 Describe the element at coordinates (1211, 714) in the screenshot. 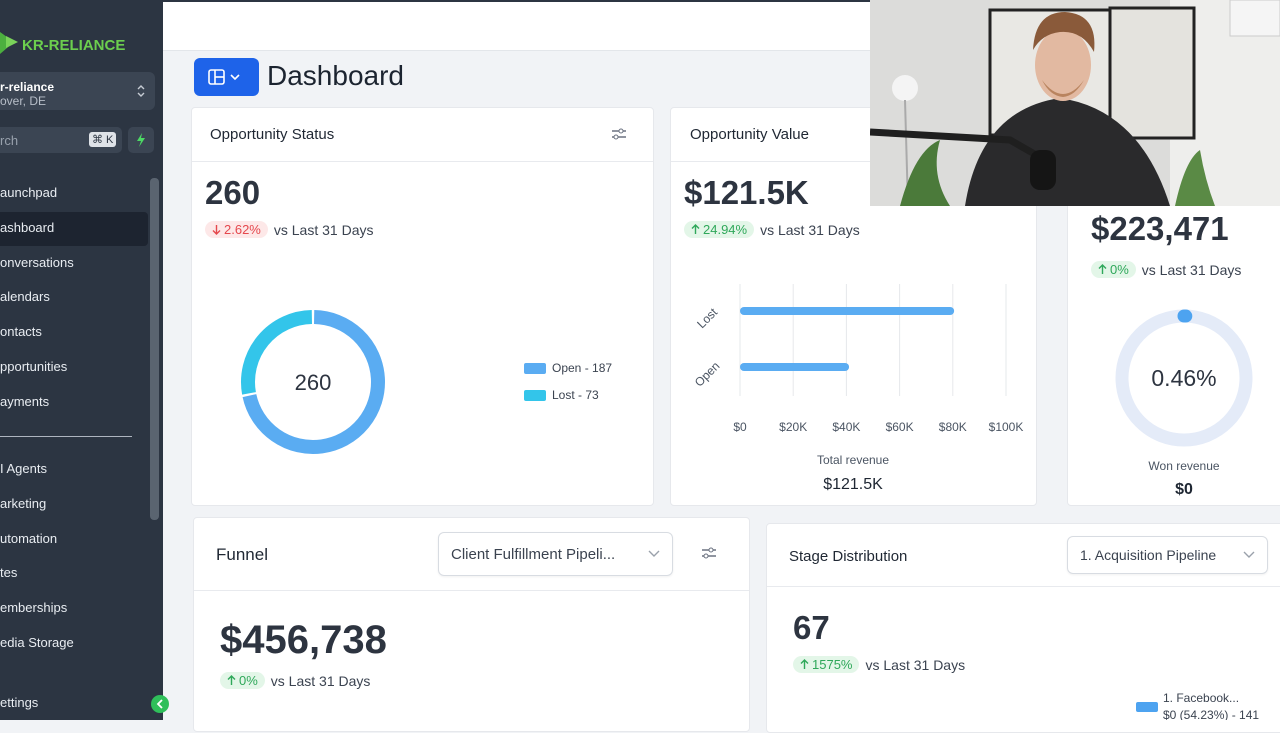

I see `legend-detail: $0 (54.23%) - 141` at that location.